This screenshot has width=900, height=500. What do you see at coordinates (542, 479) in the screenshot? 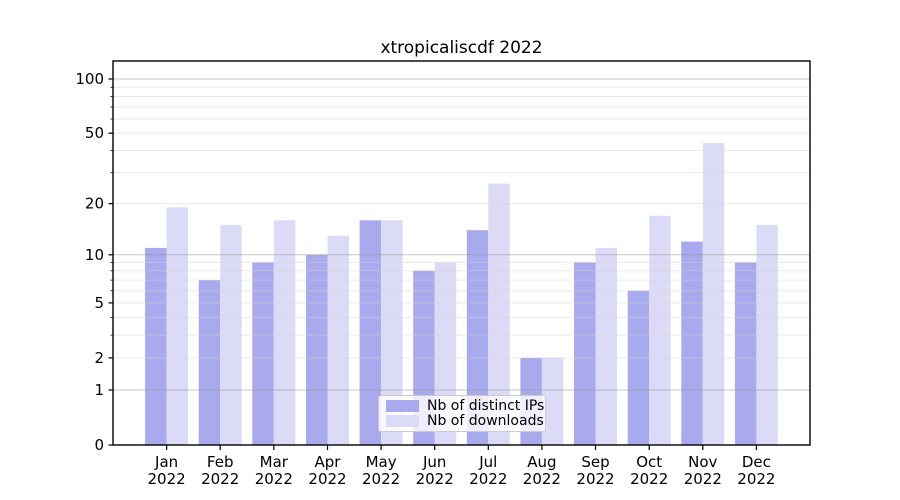
I see `x-tick-label-year-aug: 2022` at bounding box center [542, 479].